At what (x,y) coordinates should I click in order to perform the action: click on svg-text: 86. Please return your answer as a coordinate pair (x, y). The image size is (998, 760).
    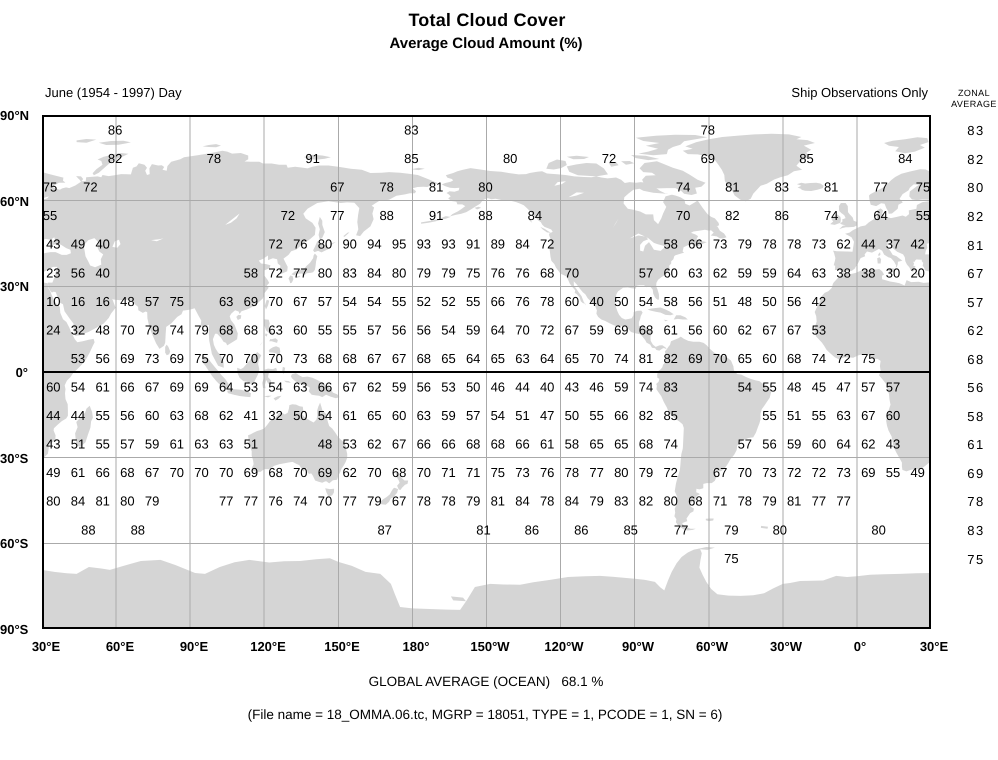
    Looking at the image, I should click on (115, 130).